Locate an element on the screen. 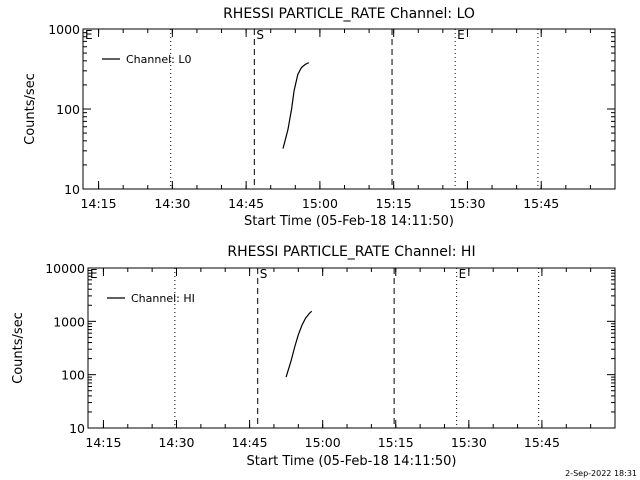 The height and width of the screenshot is (480, 640). footer-date: 2-Sep-2022 18:31 is located at coordinates (601, 473).